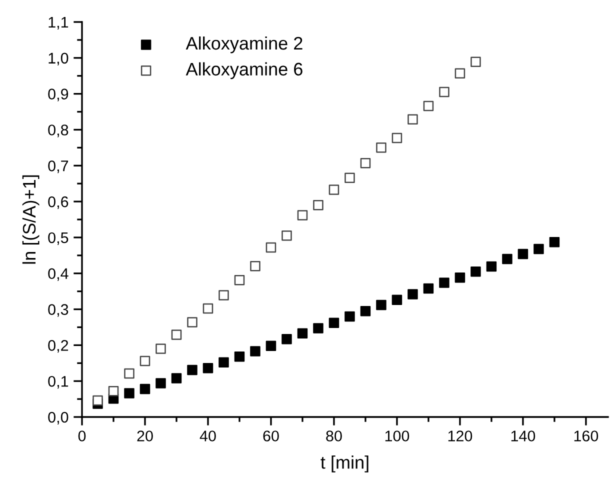 The width and height of the screenshot is (610, 478). I want to click on legend-label: Alkoxyamine 2, so click(244, 45).